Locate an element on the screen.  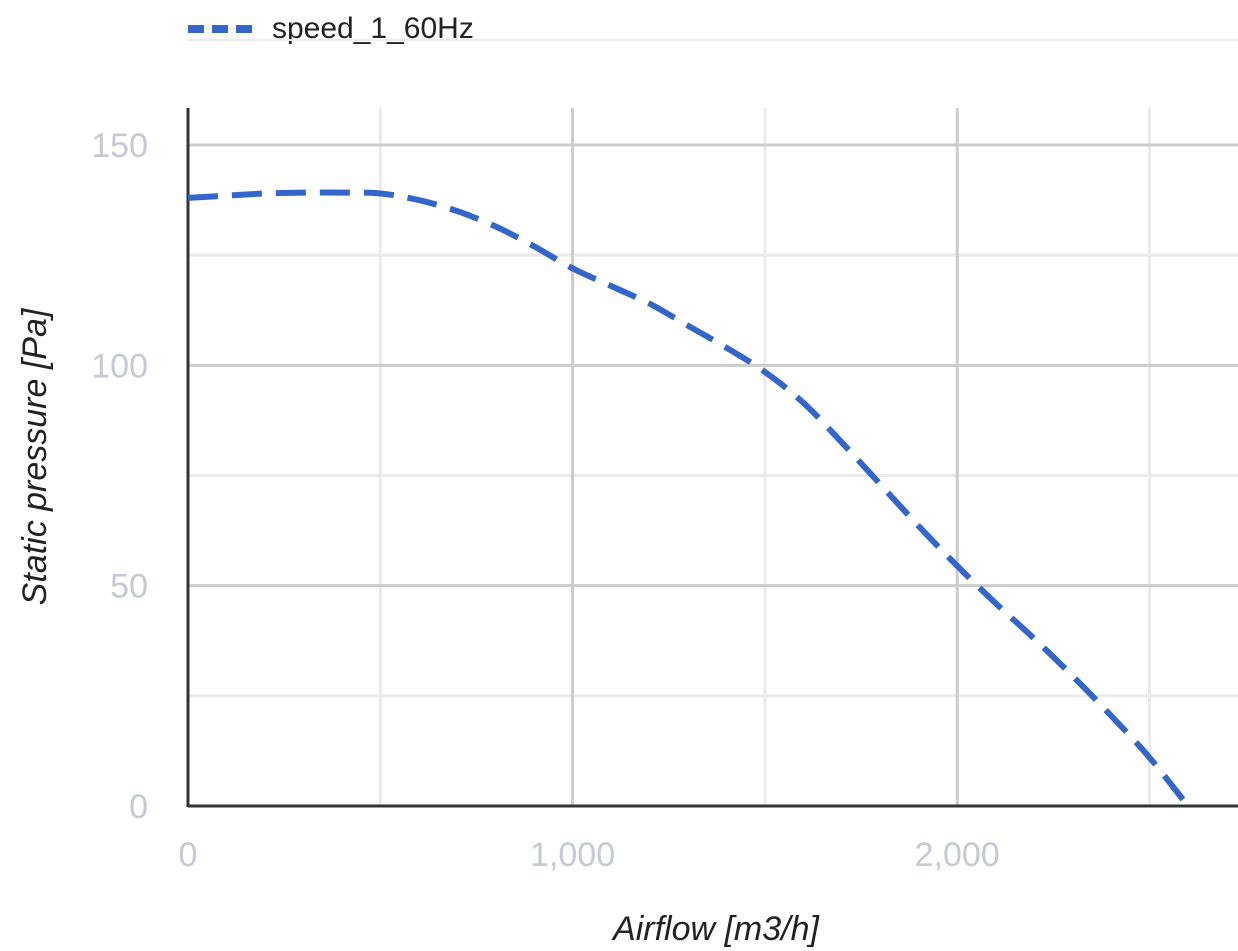
x-tick-label: 0 is located at coordinates (188, 855).